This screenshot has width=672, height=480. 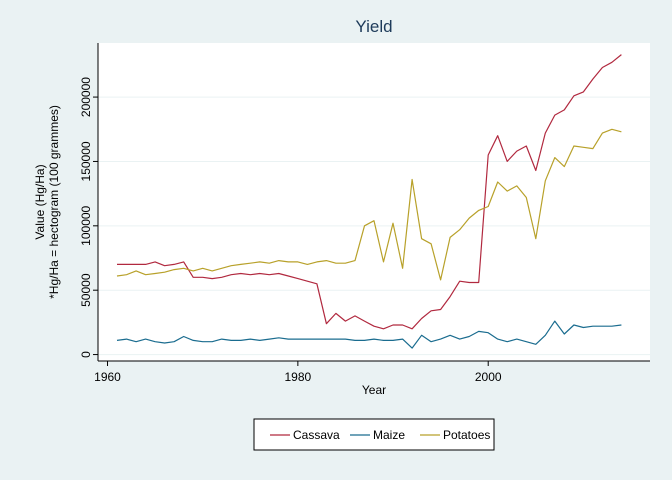 What do you see at coordinates (298, 377) in the screenshot?
I see `x-tick-label: 1980` at bounding box center [298, 377].